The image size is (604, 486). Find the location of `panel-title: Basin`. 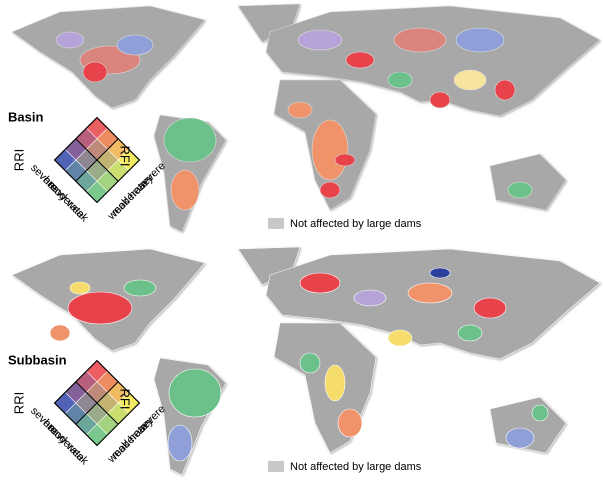

panel-title: Basin is located at coordinates (25, 116).